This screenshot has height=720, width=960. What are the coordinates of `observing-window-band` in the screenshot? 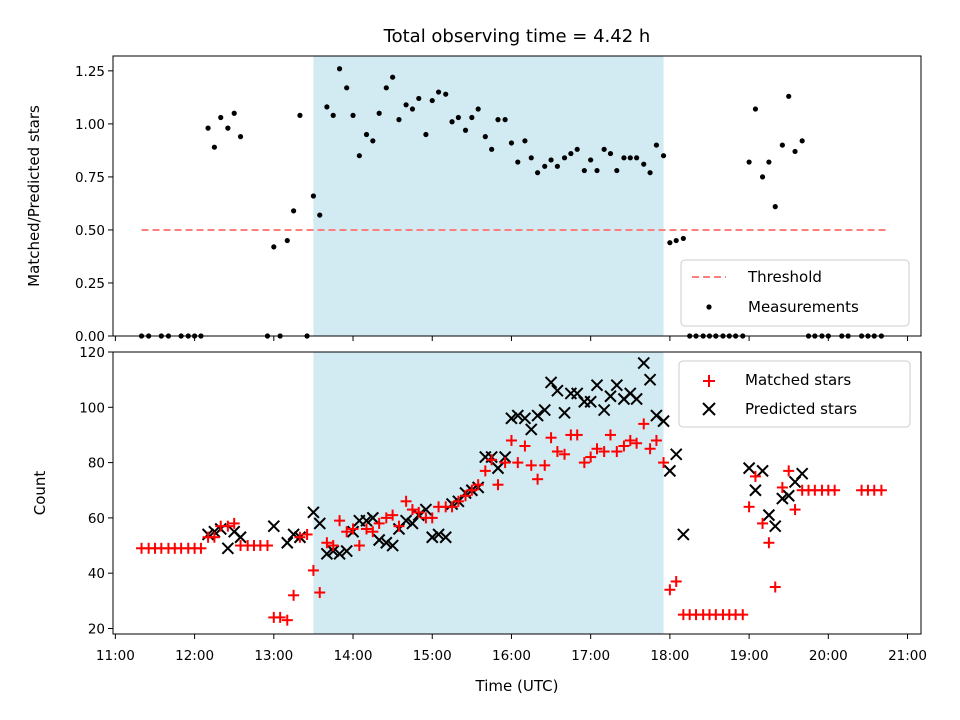 It's located at (488, 196).